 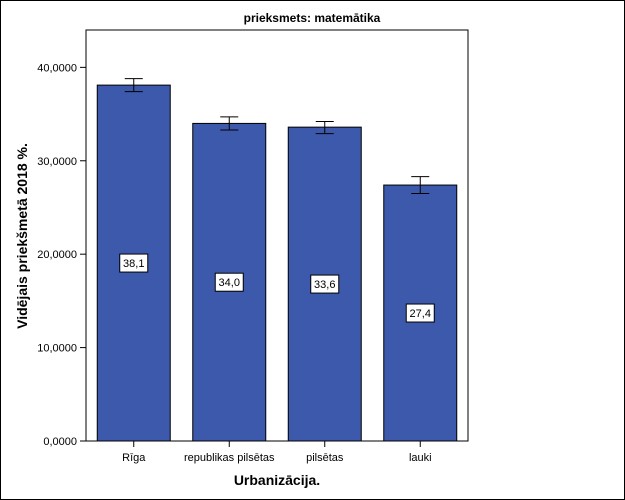 I want to click on data-label: 27,4, so click(x=420, y=314).